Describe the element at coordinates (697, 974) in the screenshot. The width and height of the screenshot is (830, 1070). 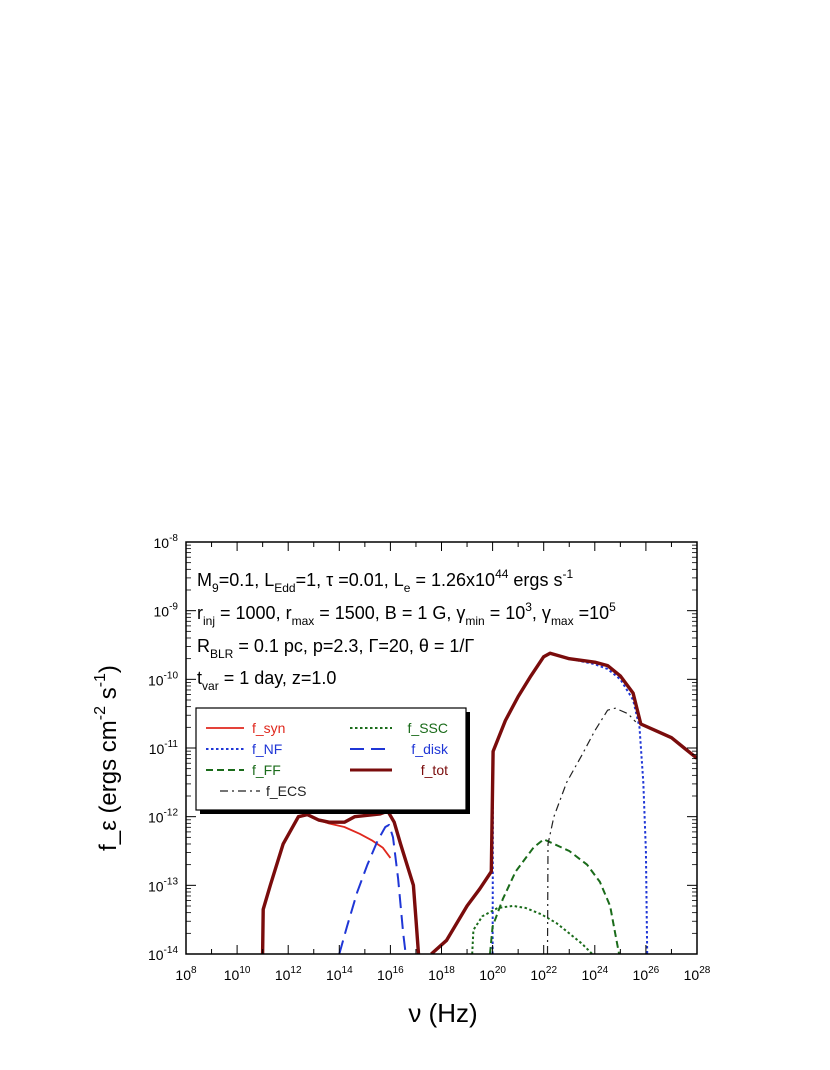
I see `x-tick-label: 1028` at that location.